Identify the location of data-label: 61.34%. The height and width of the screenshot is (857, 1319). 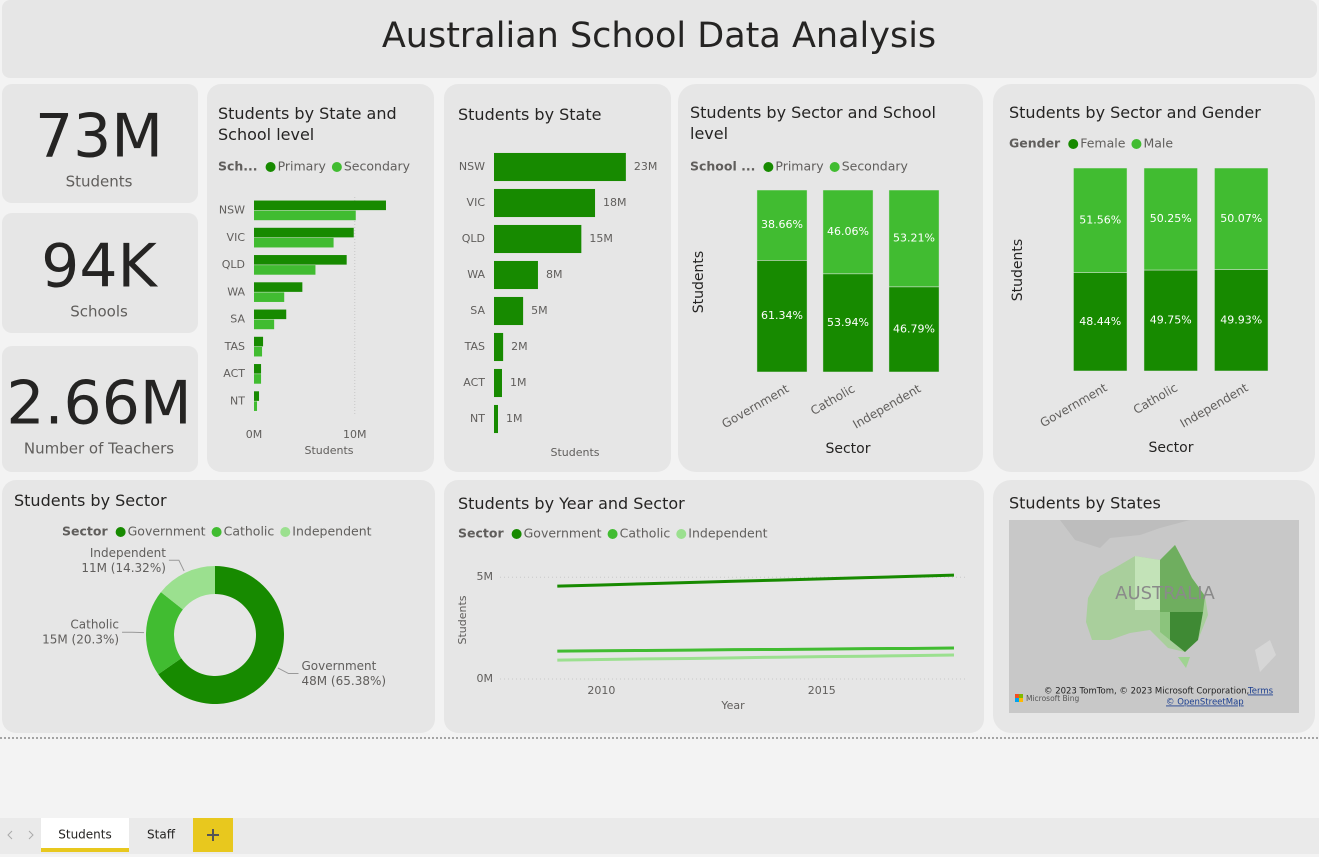
(782, 315).